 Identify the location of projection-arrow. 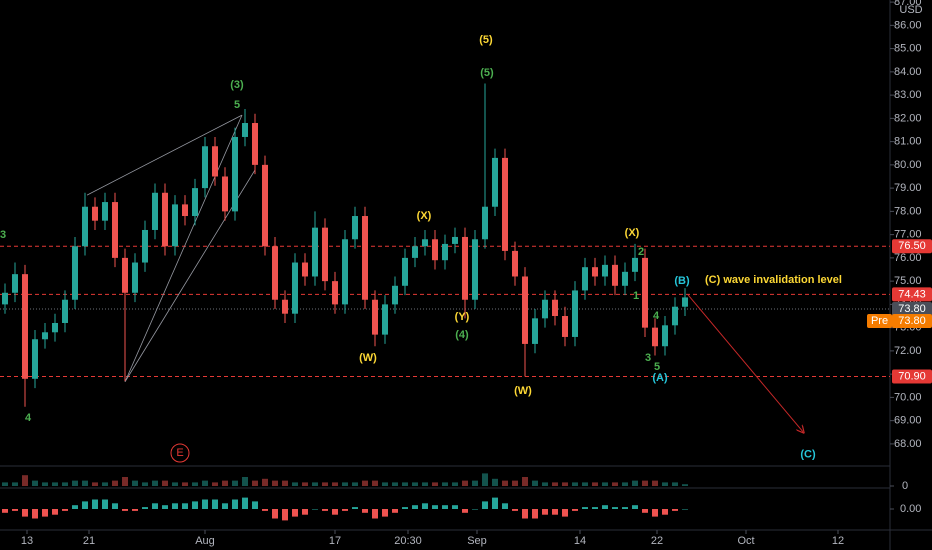
(745, 363).